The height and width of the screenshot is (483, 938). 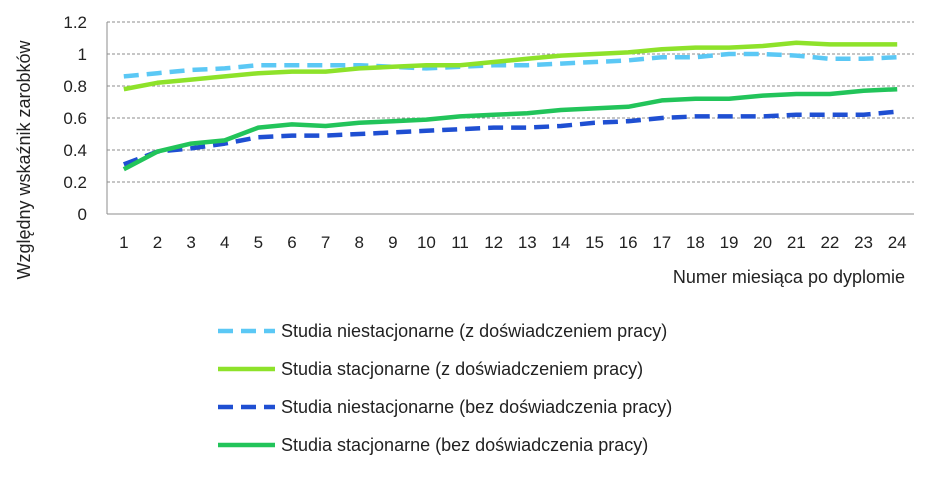 I want to click on x-tick-label: 3, so click(x=190, y=242).